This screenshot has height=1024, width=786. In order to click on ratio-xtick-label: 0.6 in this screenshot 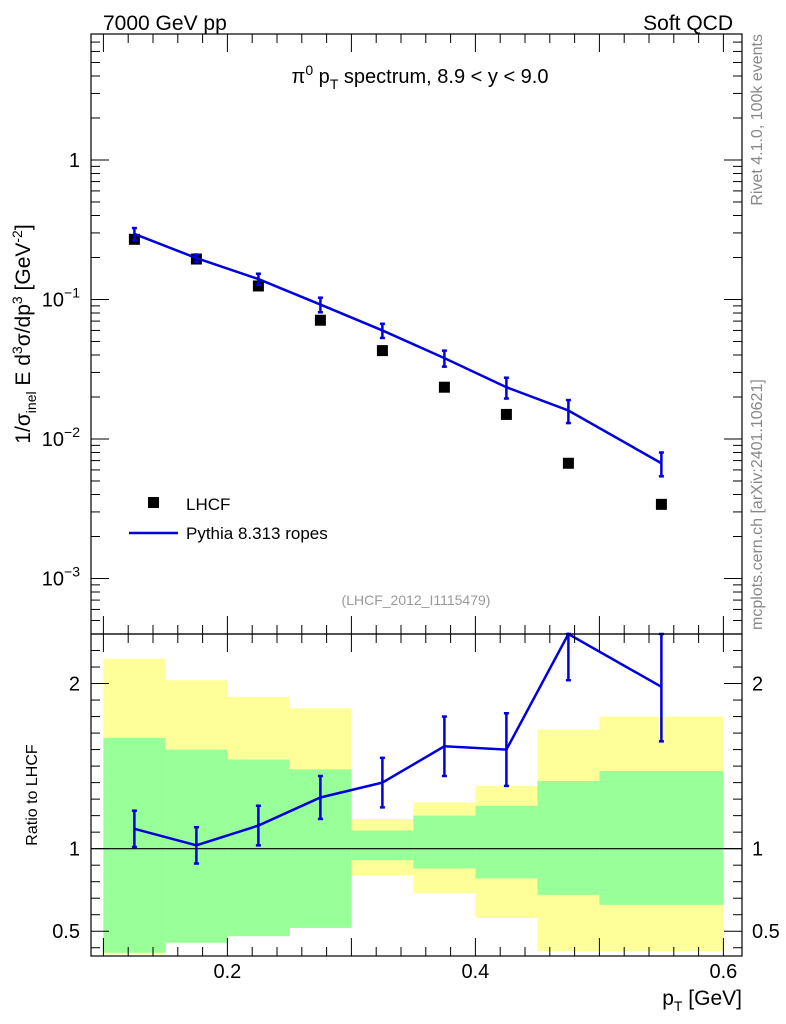, I will do `click(723, 972)`.